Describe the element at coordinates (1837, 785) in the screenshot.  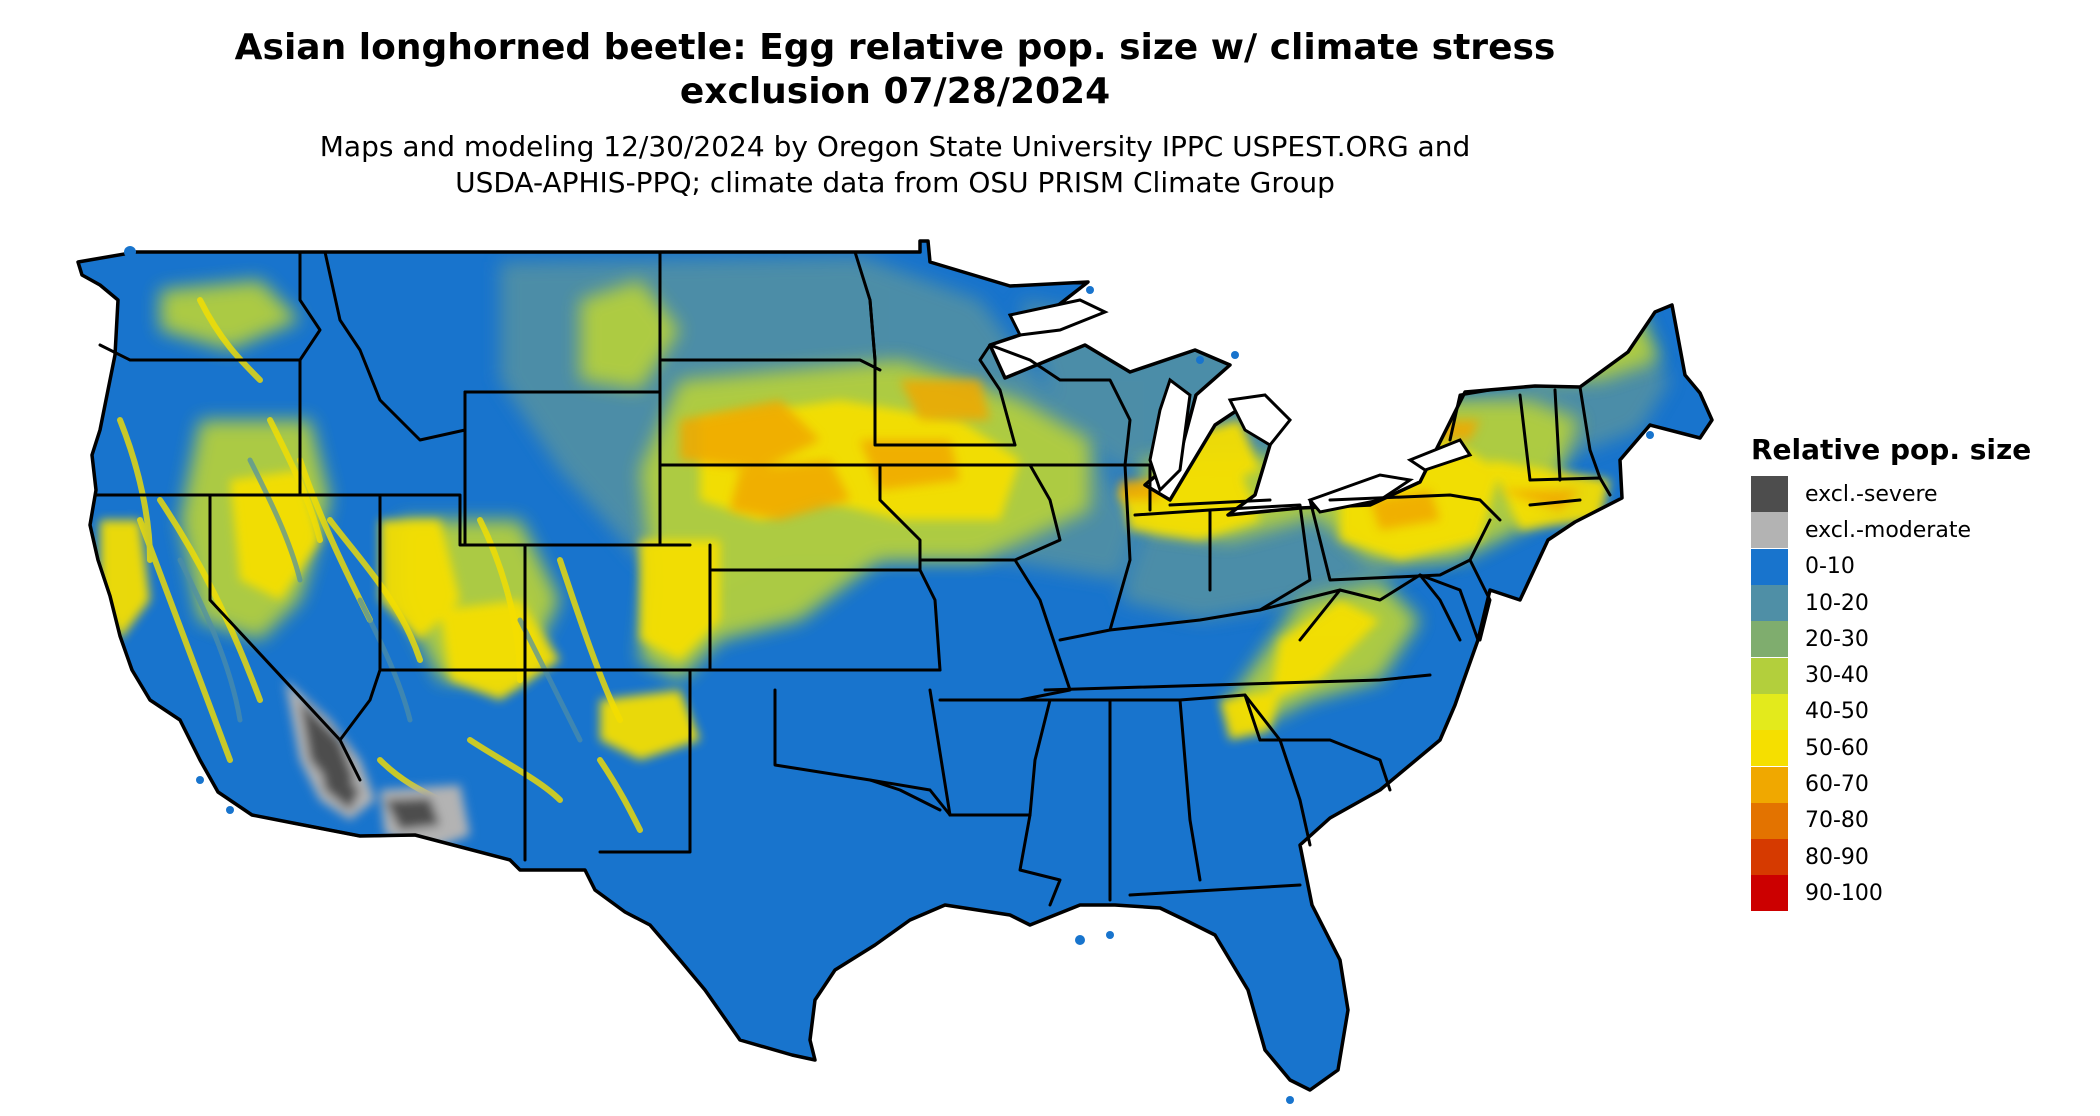
I see `legend-label: 60-70` at that location.